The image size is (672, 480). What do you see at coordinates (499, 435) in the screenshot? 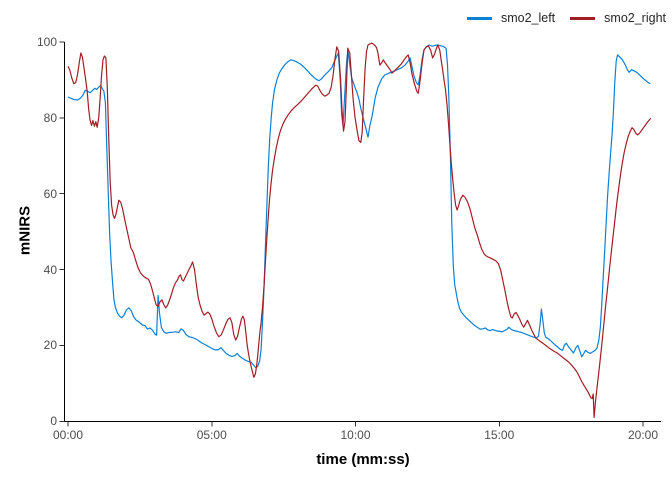
I see `x-tick-label: 15:00` at bounding box center [499, 435].